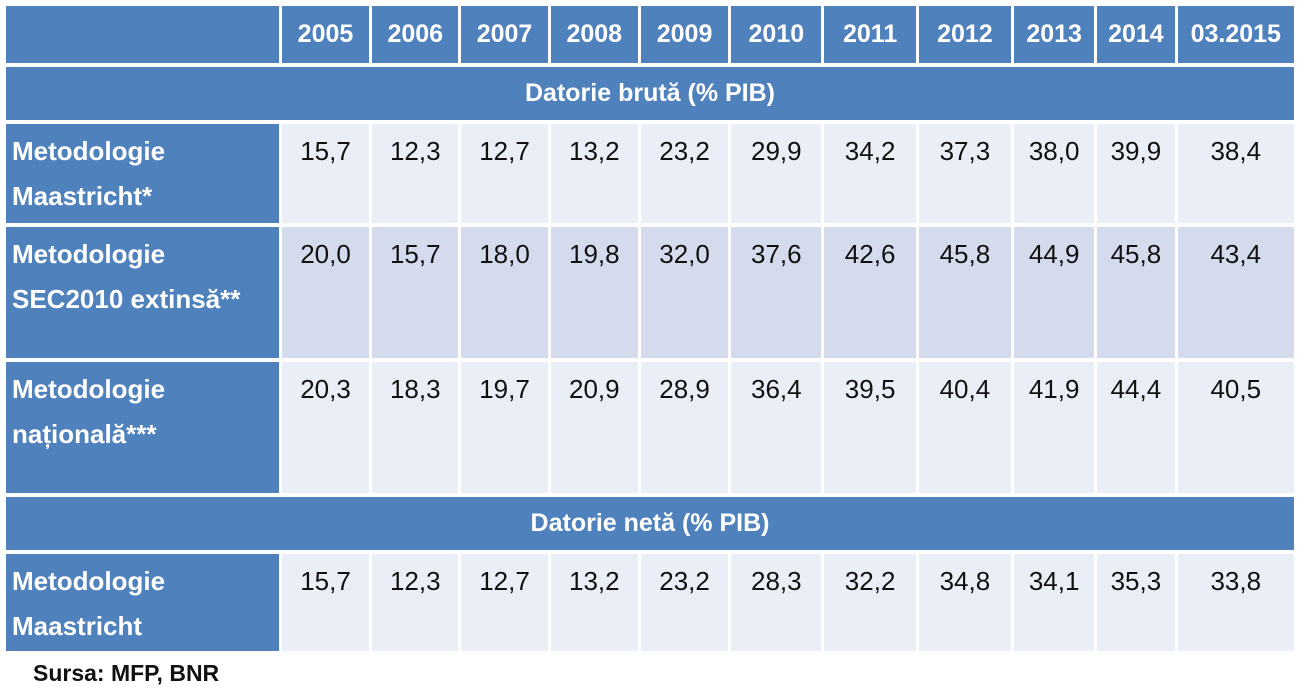 Image resolution: width=1308 pixels, height=700 pixels. I want to click on value-cell: 35,3, so click(1136, 602).